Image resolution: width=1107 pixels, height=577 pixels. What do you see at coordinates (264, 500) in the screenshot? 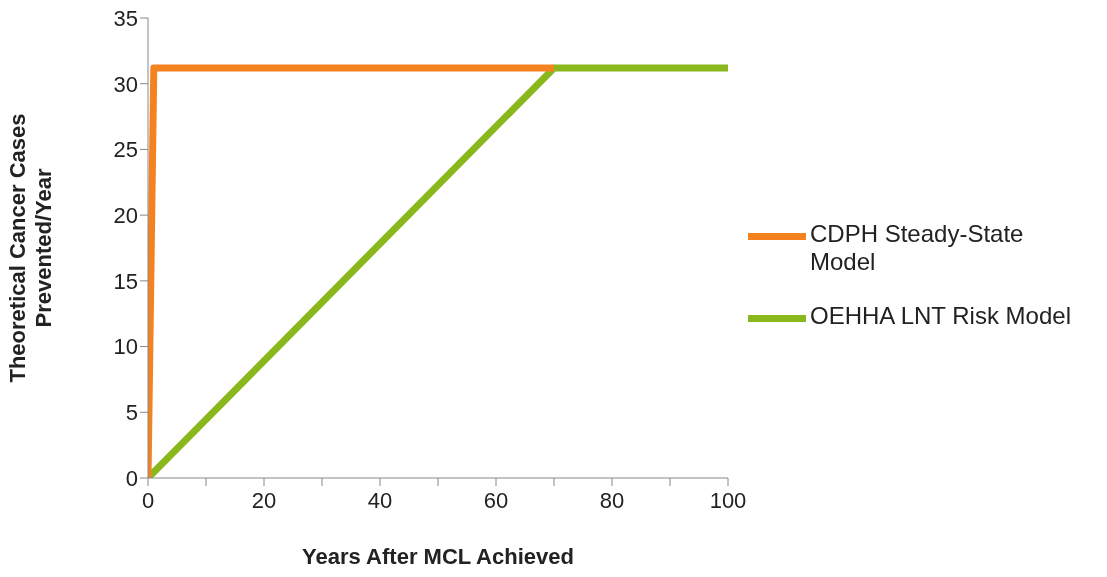
I see `x-tick-label: 20` at bounding box center [264, 500].